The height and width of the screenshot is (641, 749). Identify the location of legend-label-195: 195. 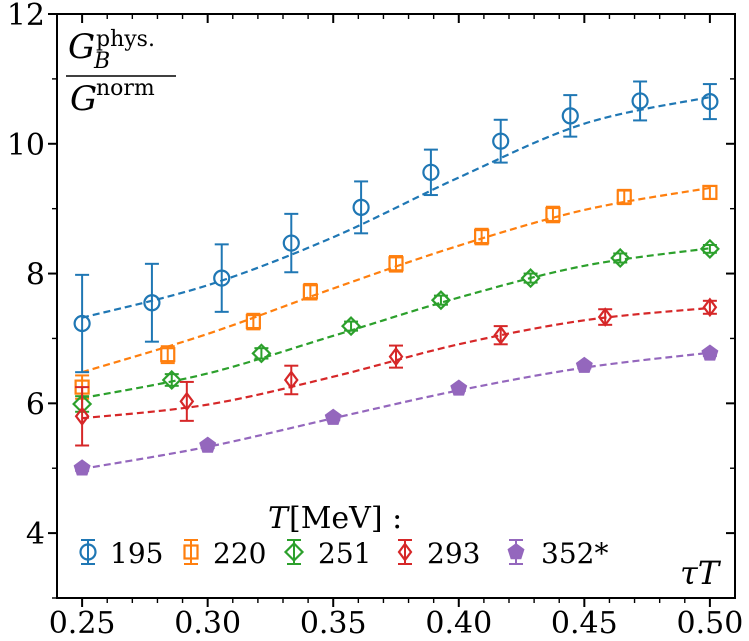
(136, 553).